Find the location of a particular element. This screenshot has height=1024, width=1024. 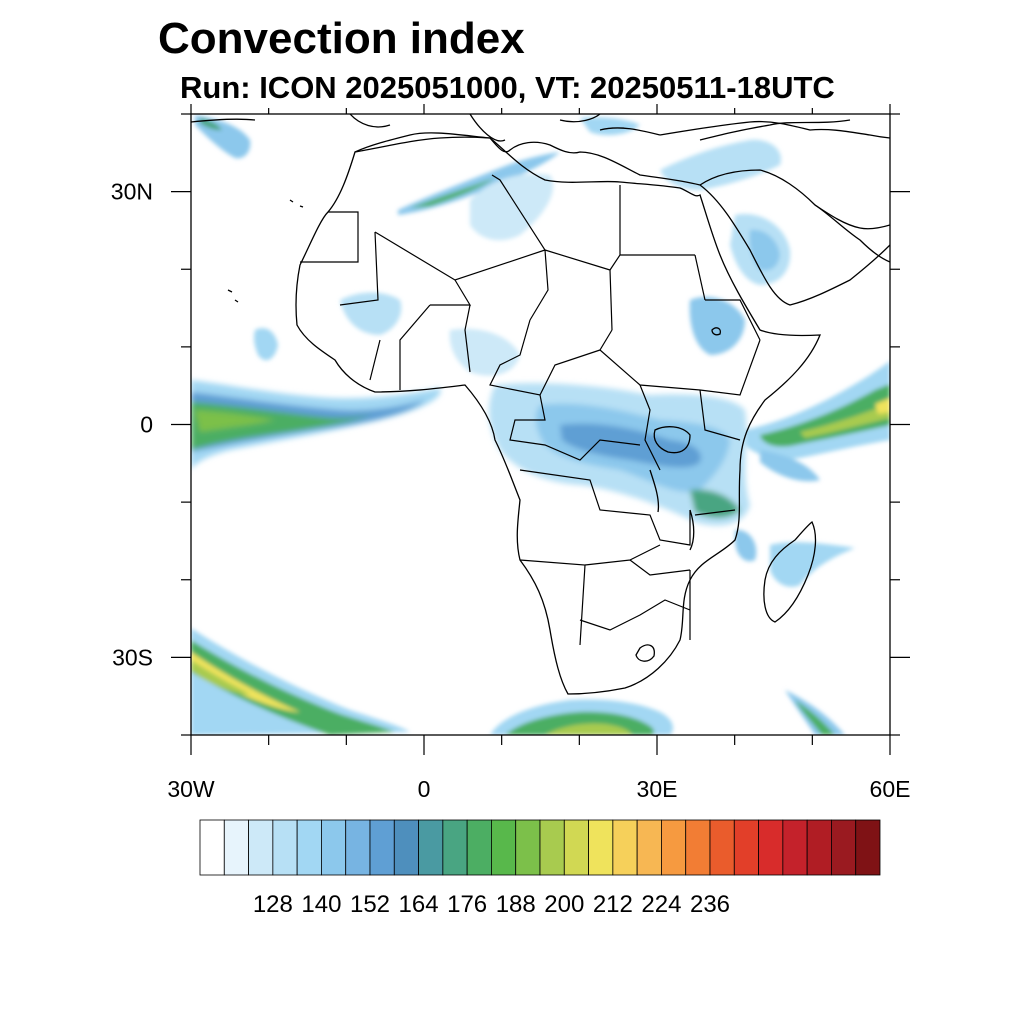

lat-tick-label: 30S is located at coordinates (132, 657).